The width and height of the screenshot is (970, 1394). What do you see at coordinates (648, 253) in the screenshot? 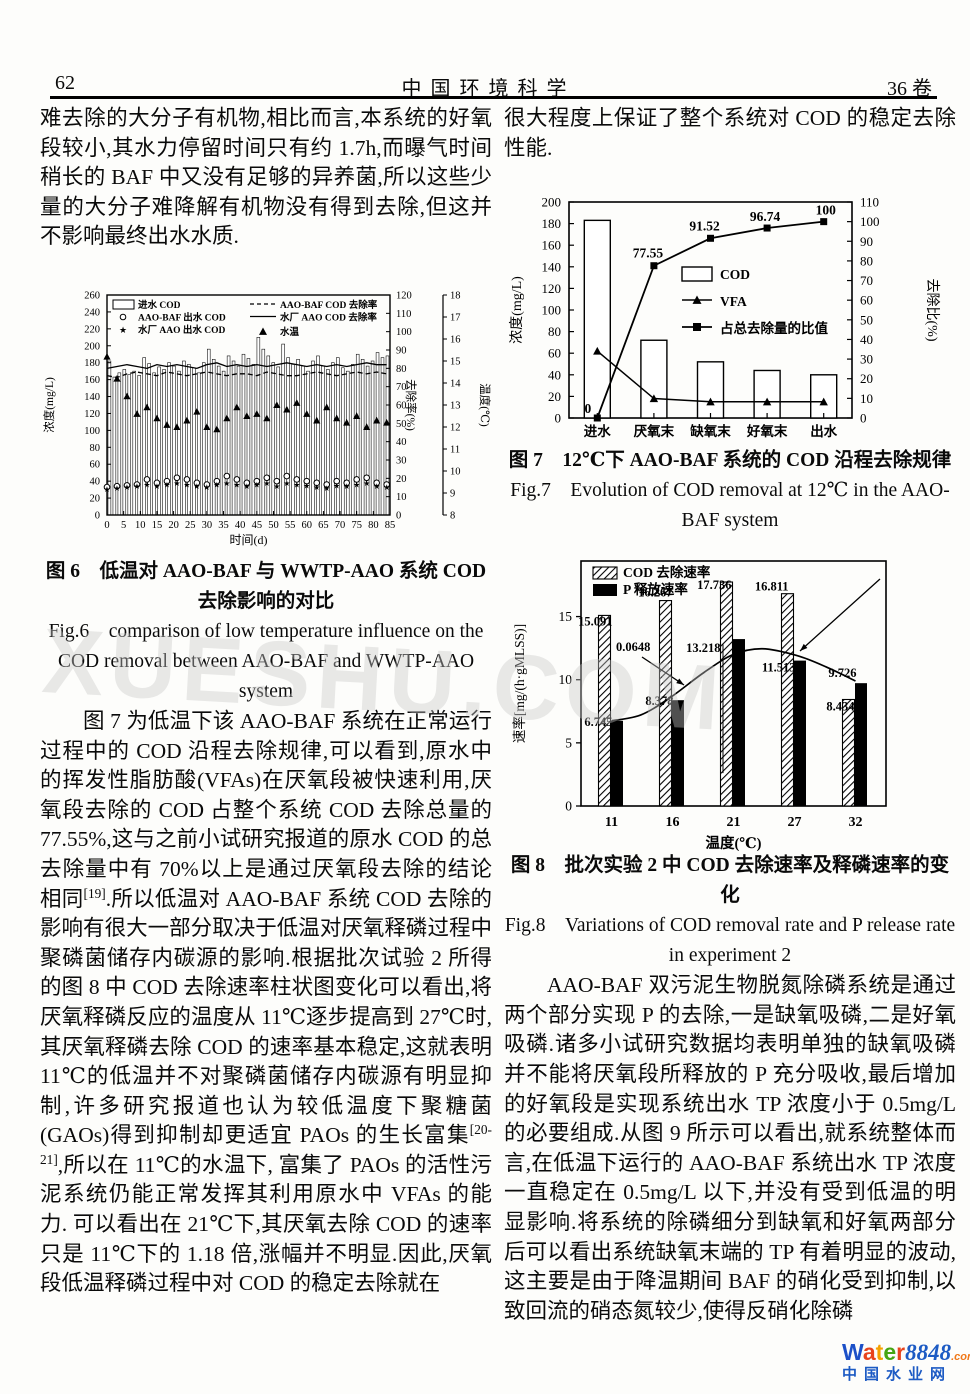
I see `svg-text: 77.55` at bounding box center [648, 253].